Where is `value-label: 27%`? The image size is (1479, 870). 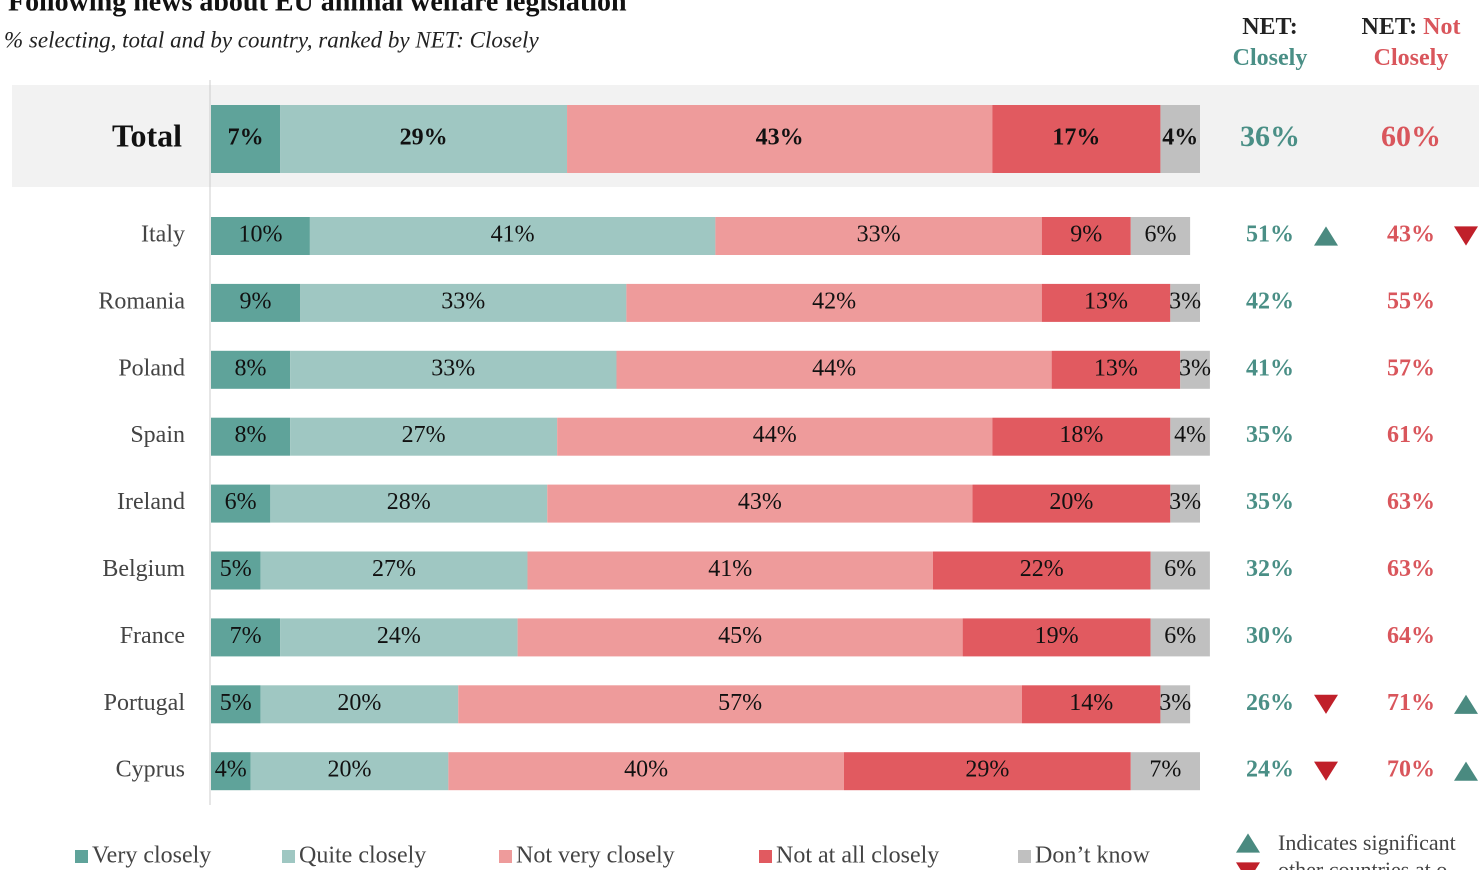
value-label: 27% is located at coordinates (424, 435).